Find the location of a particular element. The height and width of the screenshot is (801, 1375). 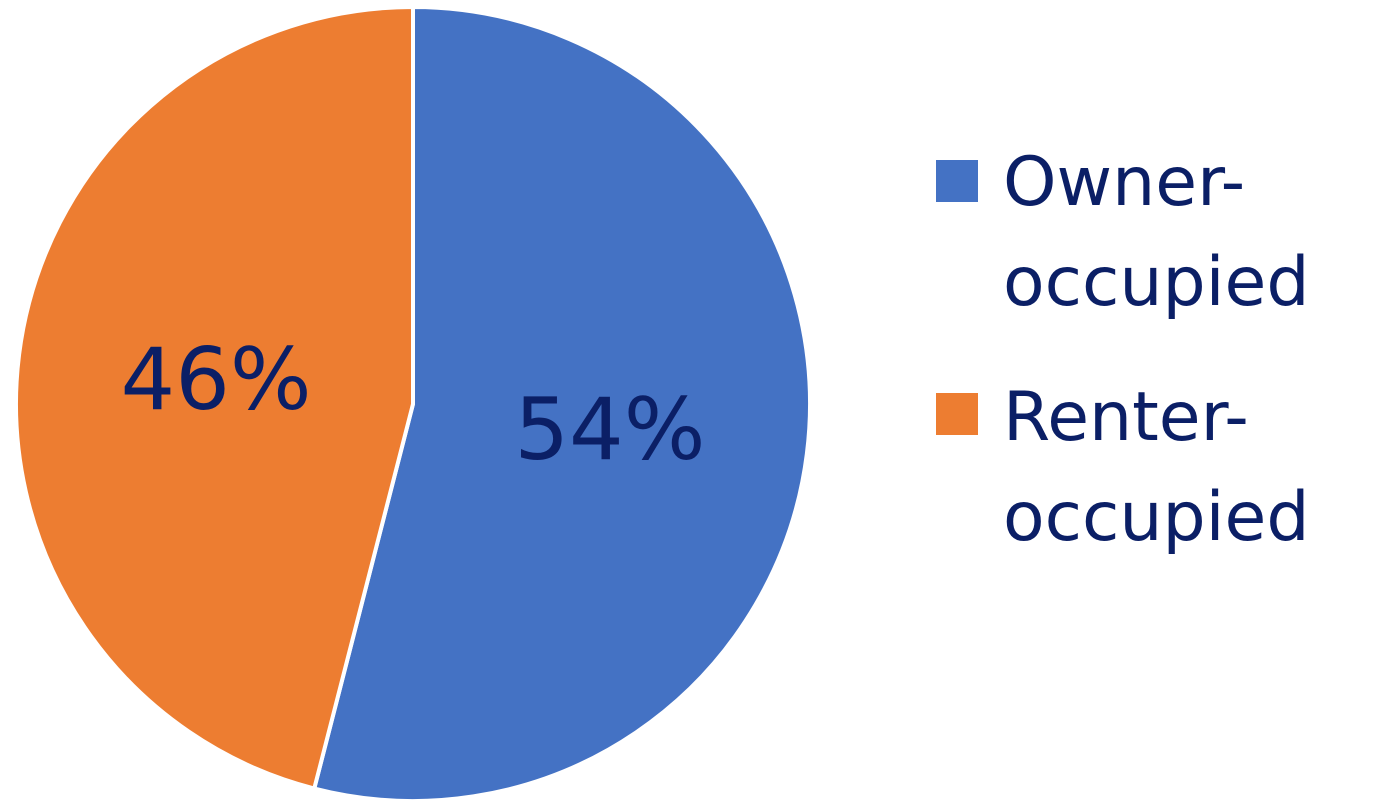

legend-label-renter-occupied-line2: occupied is located at coordinates (1156, 517).